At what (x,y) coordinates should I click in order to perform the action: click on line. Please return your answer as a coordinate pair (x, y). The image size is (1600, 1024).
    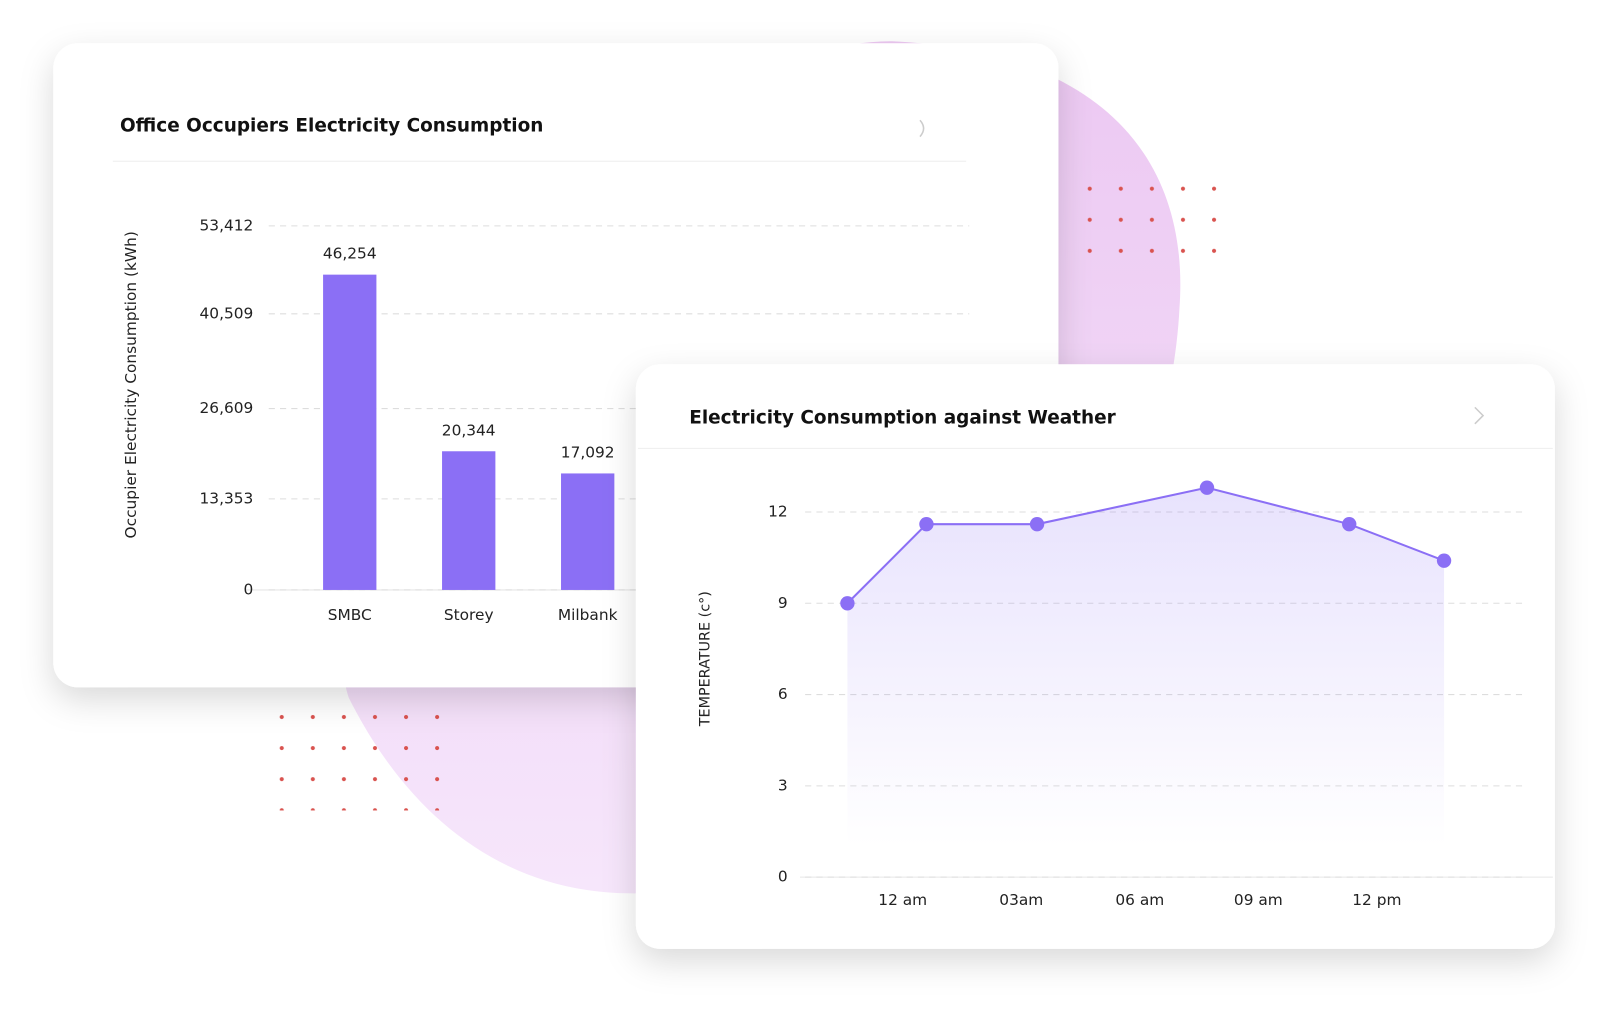
    Looking at the image, I should click on (1145, 545).